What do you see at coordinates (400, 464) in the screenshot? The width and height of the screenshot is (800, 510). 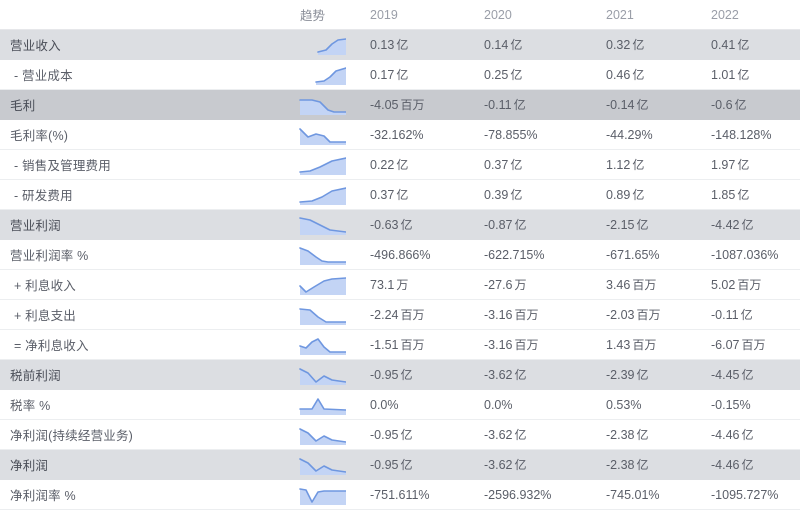 I see `table-row: 净利润 -0.95 亿 -3.62 亿 -2.38 亿 -4.46 亿` at bounding box center [400, 464].